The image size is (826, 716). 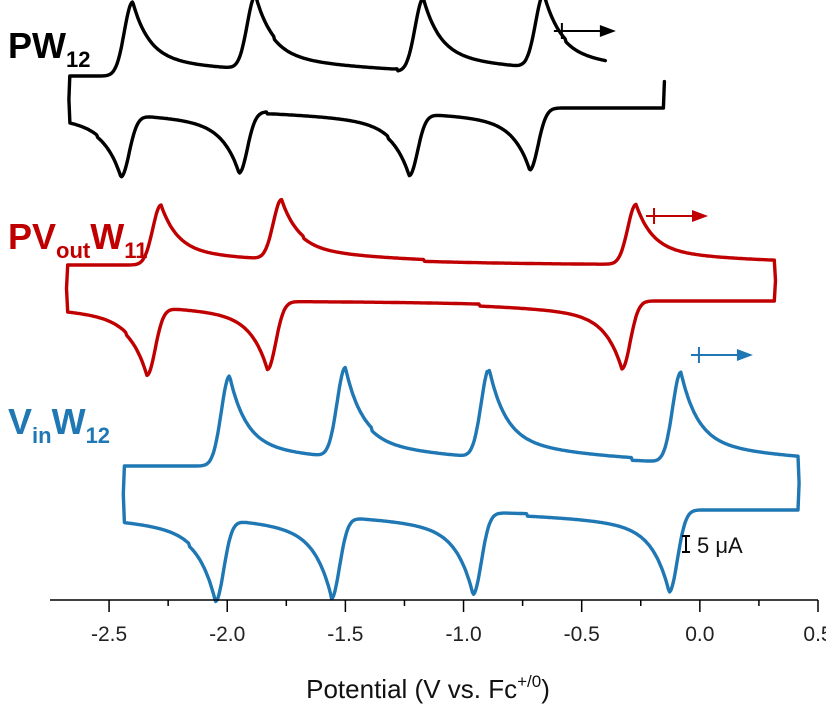 I want to click on x-axis-title: Potential (V vs. Fc+/0), so click(x=428, y=688).